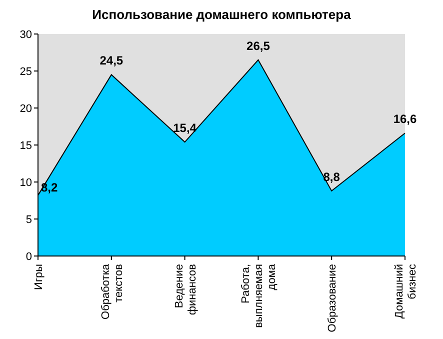 Image resolution: width=443 pixels, height=339 pixels. Describe the element at coordinates (258, 45) in the screenshot. I see `data-label: 26,5` at that location.